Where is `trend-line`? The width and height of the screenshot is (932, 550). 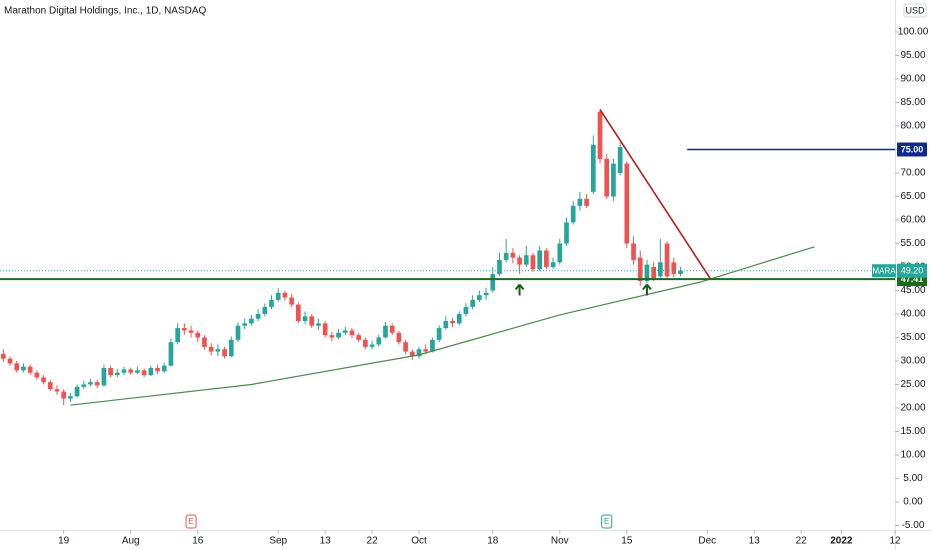
trend-line is located at coordinates (655, 194).